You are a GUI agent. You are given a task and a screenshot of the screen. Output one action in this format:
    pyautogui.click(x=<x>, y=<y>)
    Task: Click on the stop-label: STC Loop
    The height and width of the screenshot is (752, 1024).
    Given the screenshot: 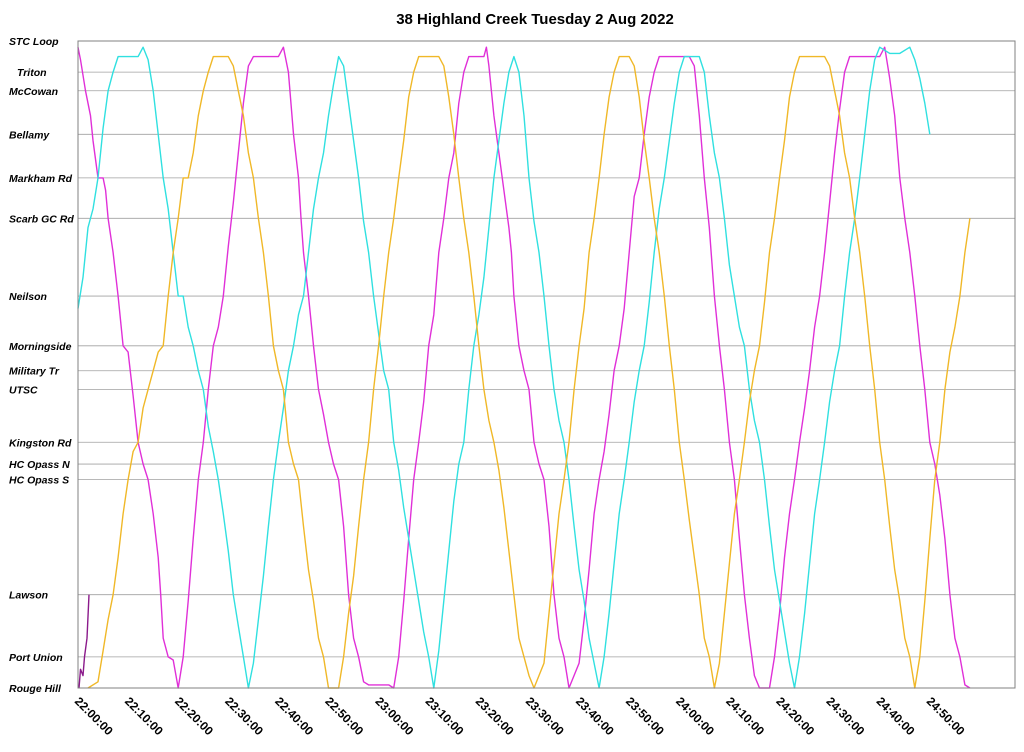 What is the action you would take?
    pyautogui.click(x=34, y=42)
    